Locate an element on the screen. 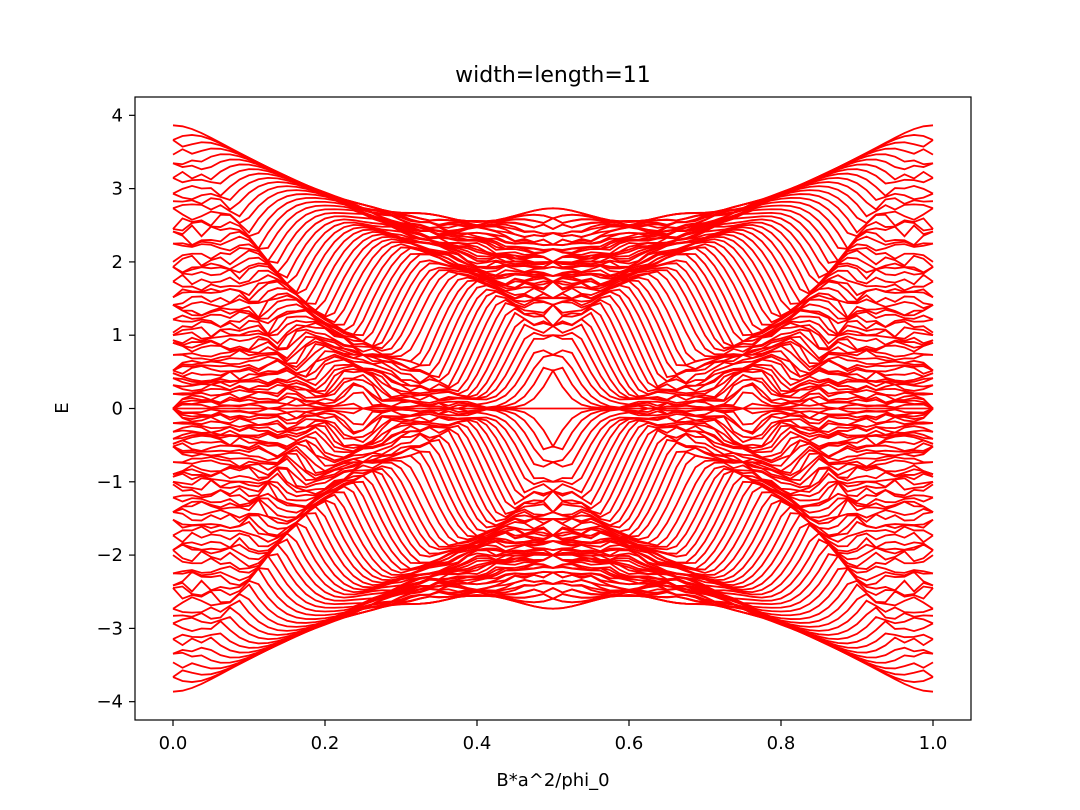 This screenshot has width=1080, height=810. x-axis-ticks: 0.0 0.2 0.4 0.6 0.8 1.0 is located at coordinates (553, 737).